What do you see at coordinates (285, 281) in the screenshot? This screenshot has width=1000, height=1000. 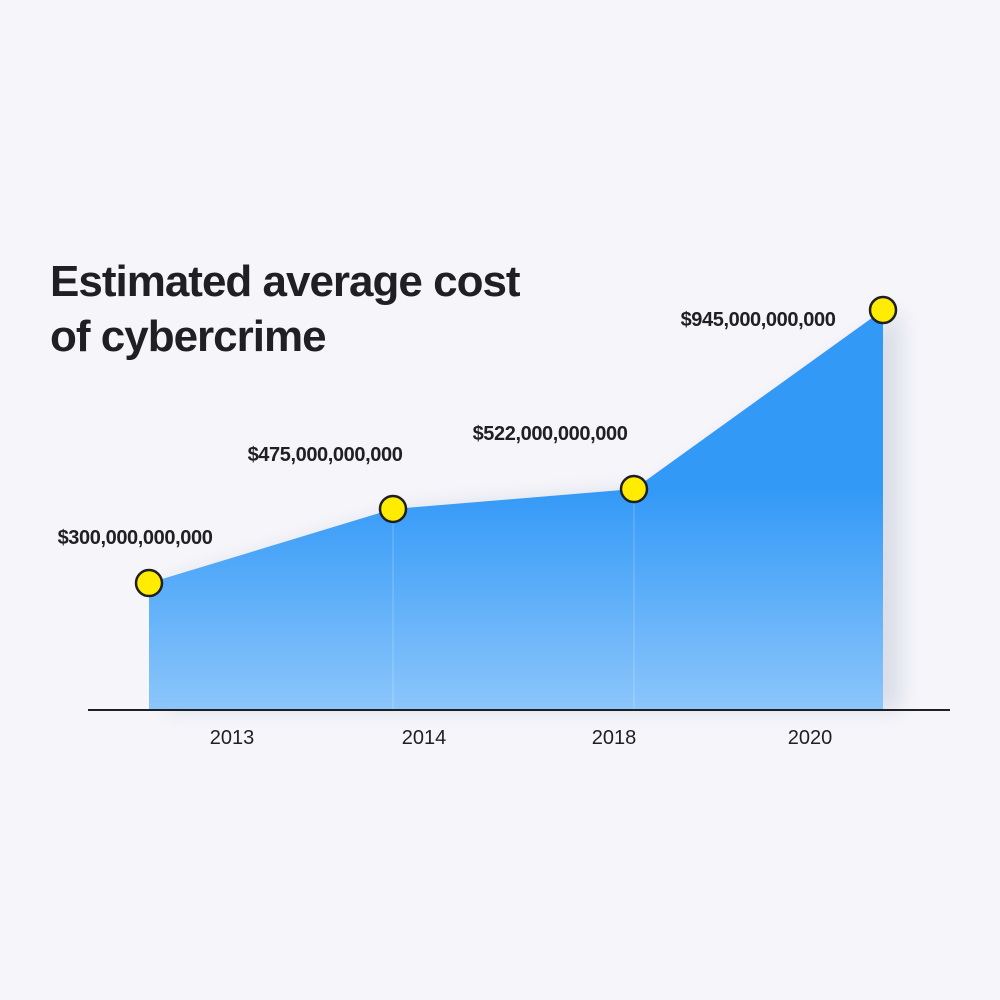 I see `chart-title-line-1: Estimated average cost` at bounding box center [285, 281].